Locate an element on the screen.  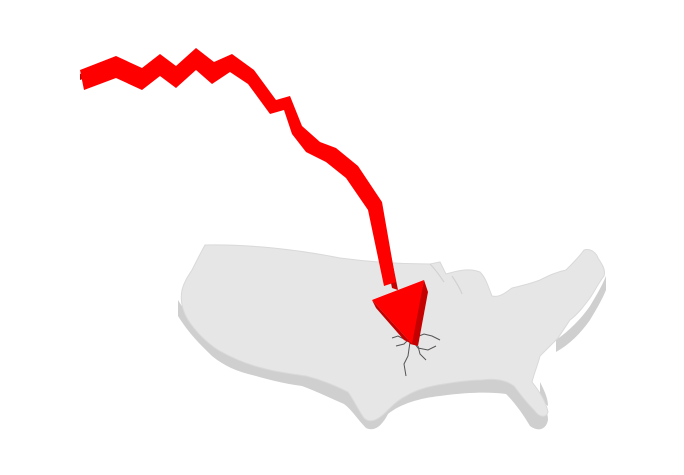
arrow-head-front is located at coordinates (398, 312).